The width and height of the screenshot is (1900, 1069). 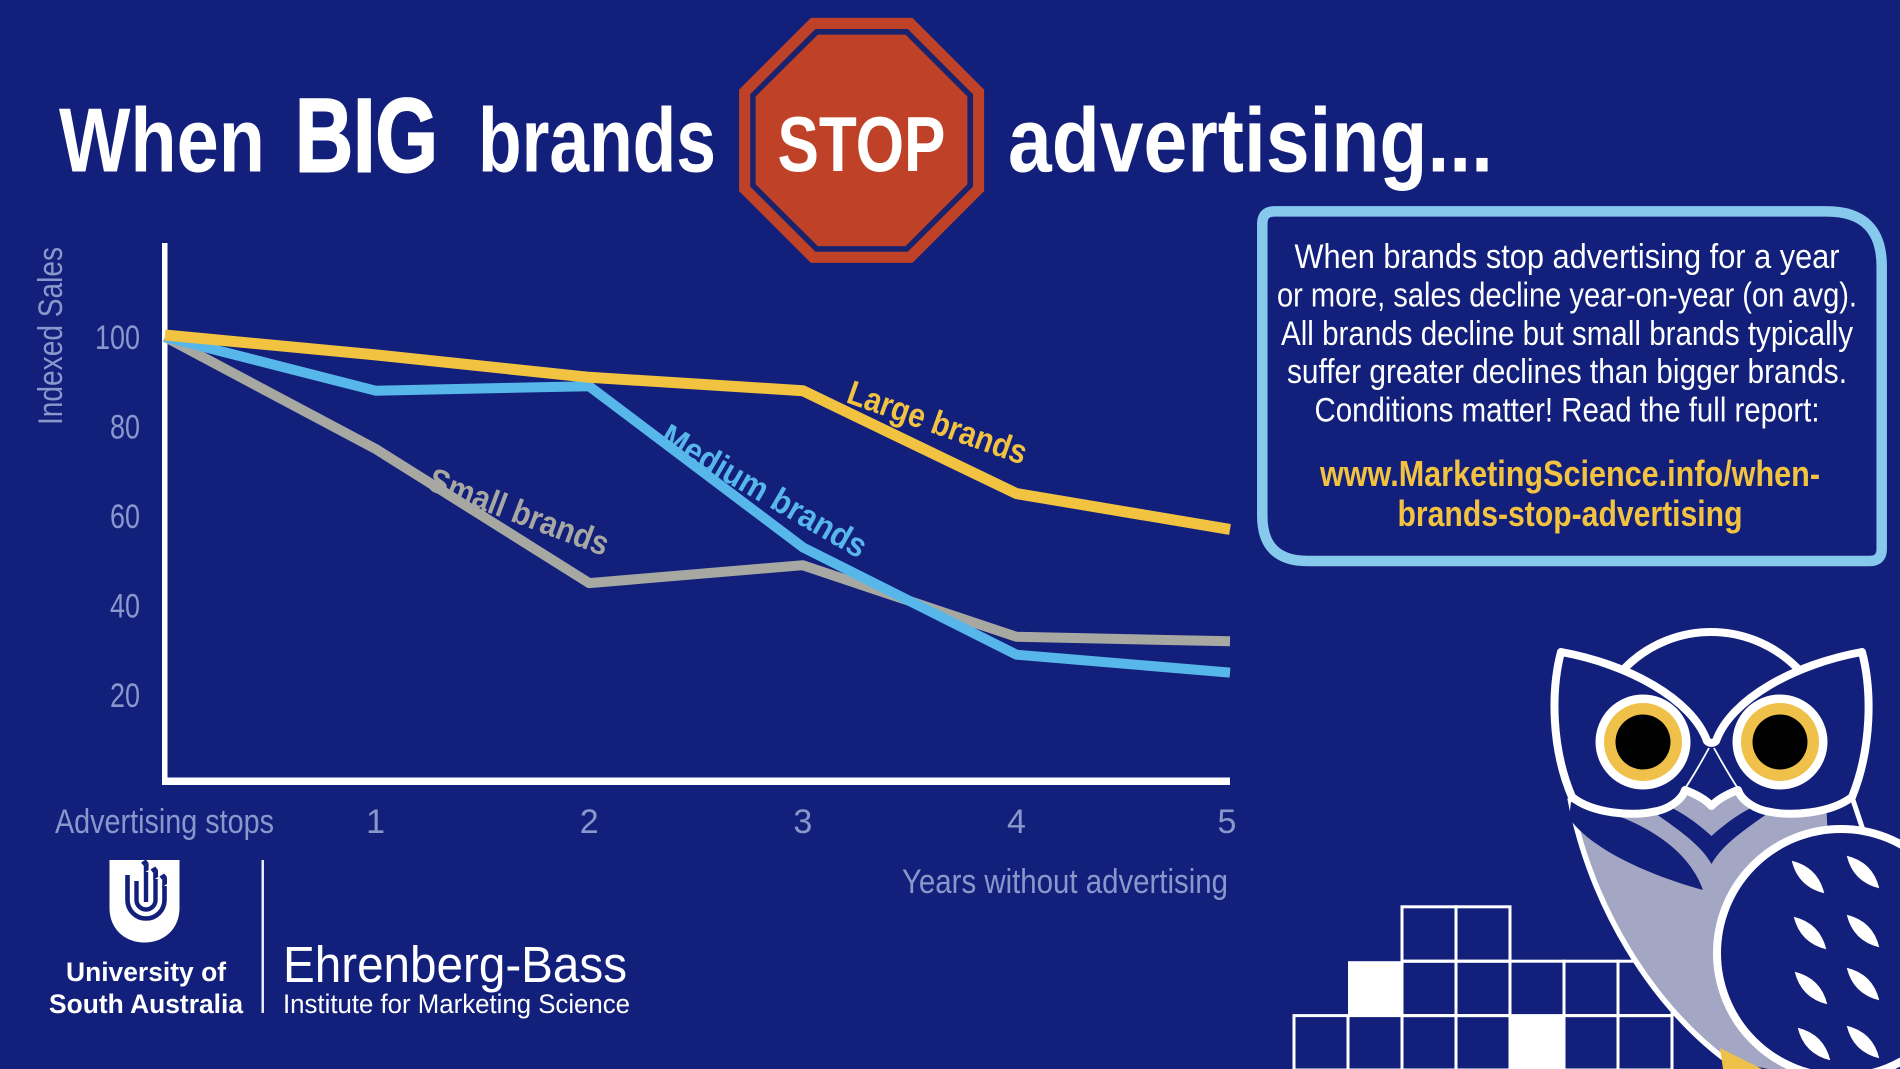 What do you see at coordinates (1227, 822) in the screenshot?
I see `svg-text: 5` at bounding box center [1227, 822].